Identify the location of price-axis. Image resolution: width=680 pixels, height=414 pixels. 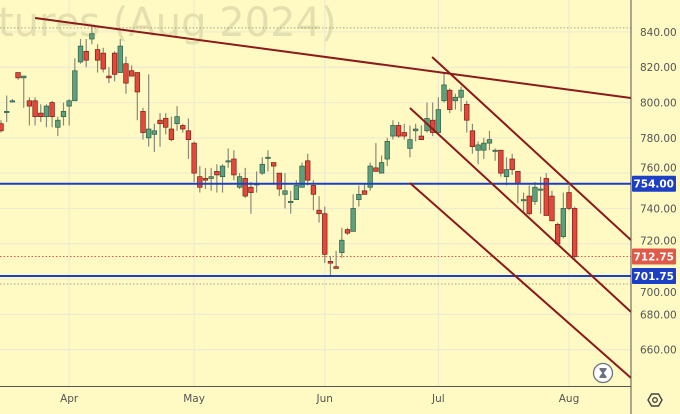
(655, 207).